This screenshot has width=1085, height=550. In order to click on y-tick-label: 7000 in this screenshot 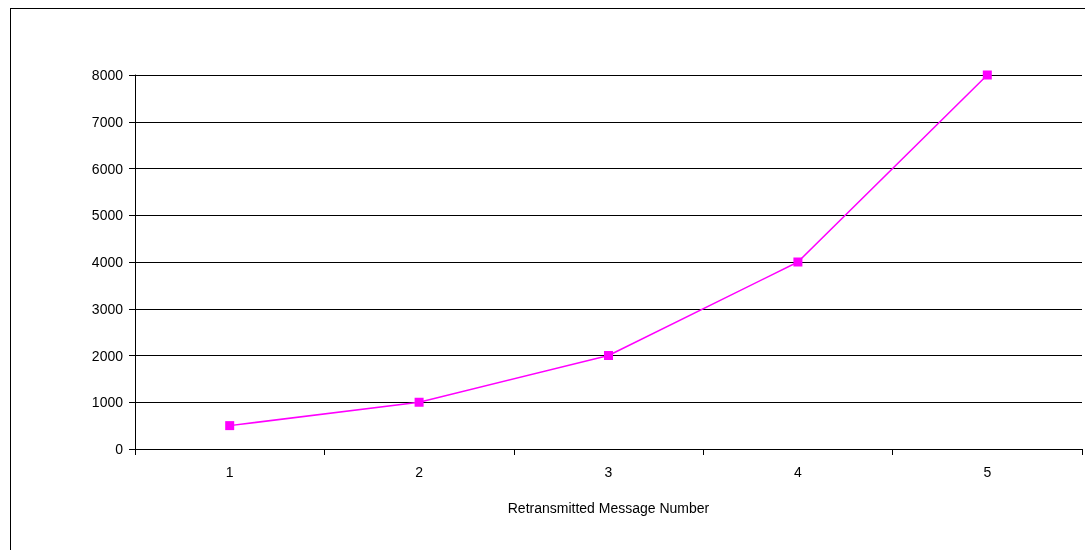, I will do `click(107, 121)`.